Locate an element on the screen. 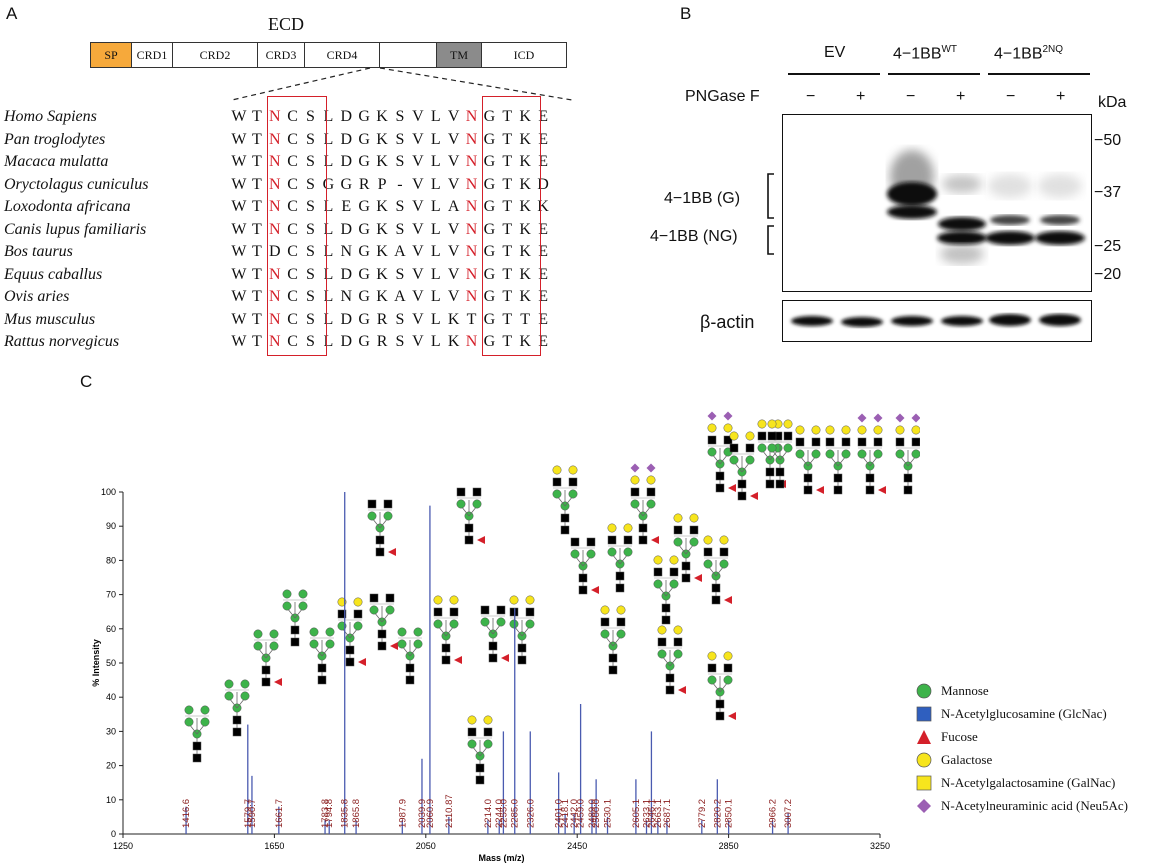 The image size is (1154, 864). x-tick-label: 1650 is located at coordinates (274, 846).